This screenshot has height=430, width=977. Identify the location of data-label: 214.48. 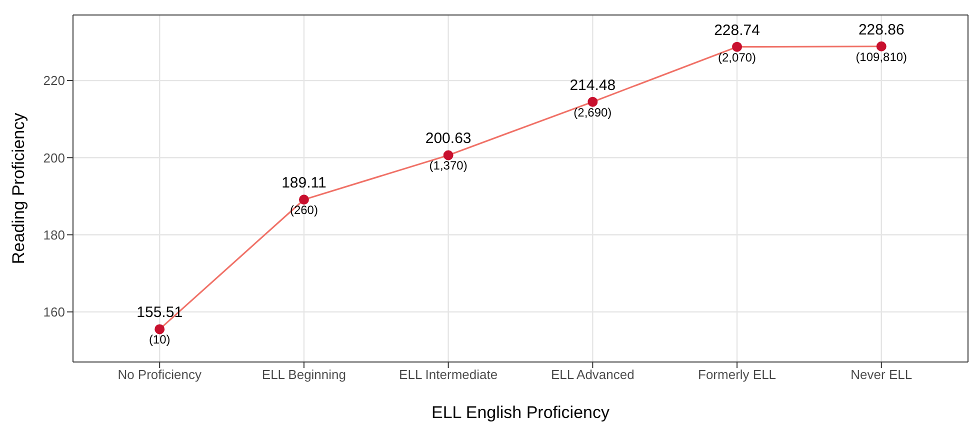
(593, 85).